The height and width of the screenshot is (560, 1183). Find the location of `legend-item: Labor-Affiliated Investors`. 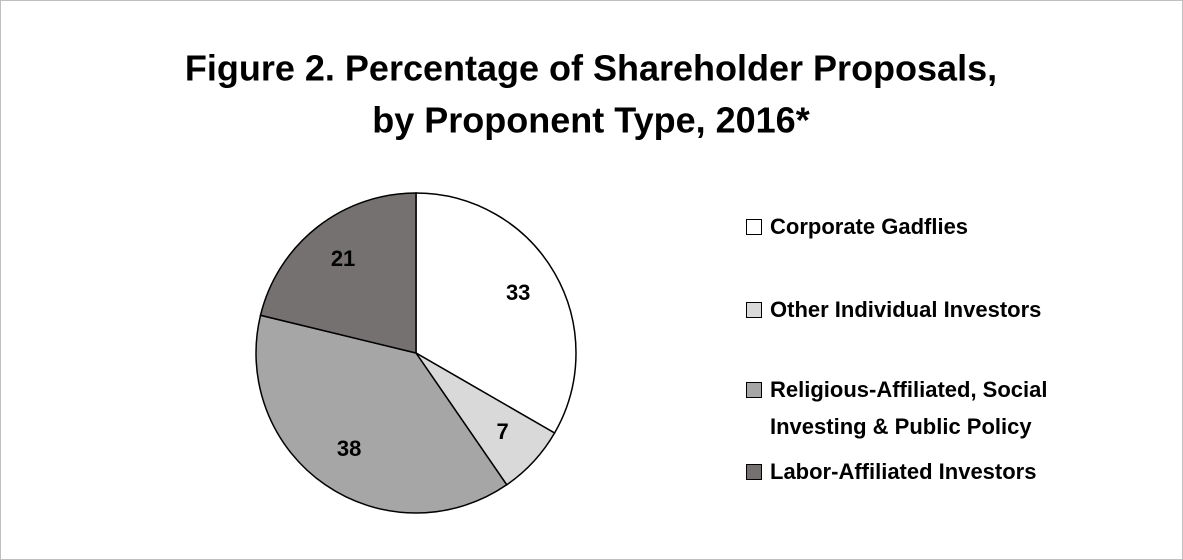

legend-item: Labor-Affiliated Investors is located at coordinates (911, 471).